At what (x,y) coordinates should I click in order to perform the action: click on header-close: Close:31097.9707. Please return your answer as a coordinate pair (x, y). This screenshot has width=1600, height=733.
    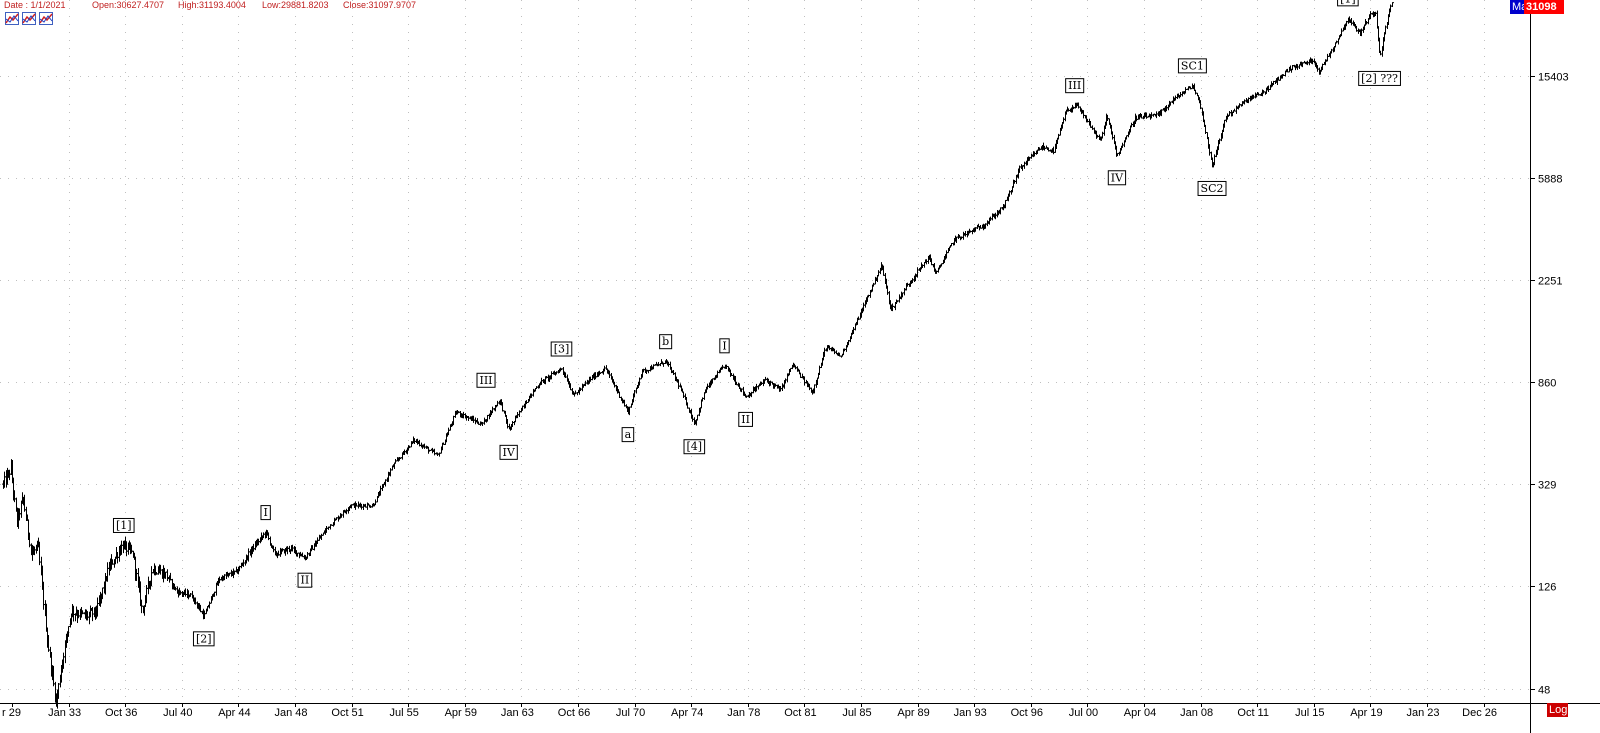
    Looking at the image, I should click on (380, 5).